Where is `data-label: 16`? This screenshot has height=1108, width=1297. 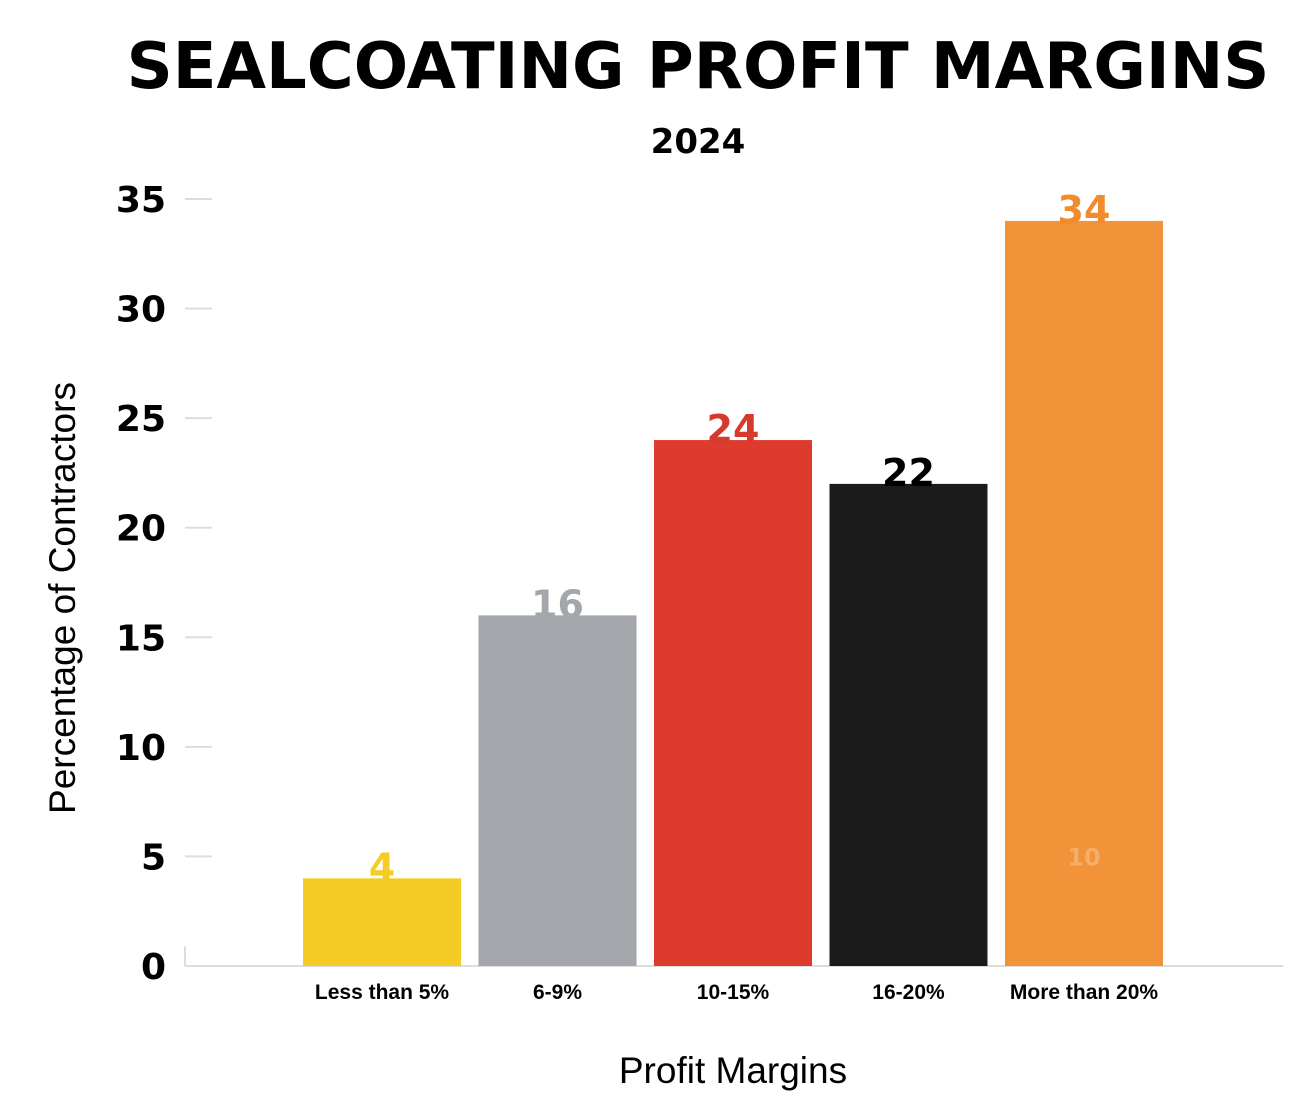
data-label: 16 is located at coordinates (557, 604).